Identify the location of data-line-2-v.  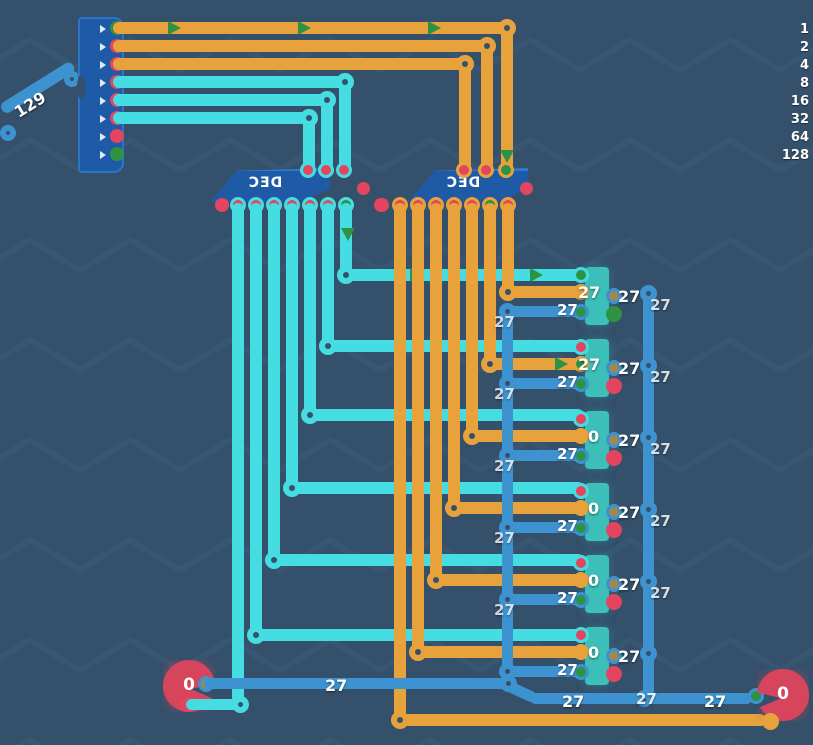
(490, 283).